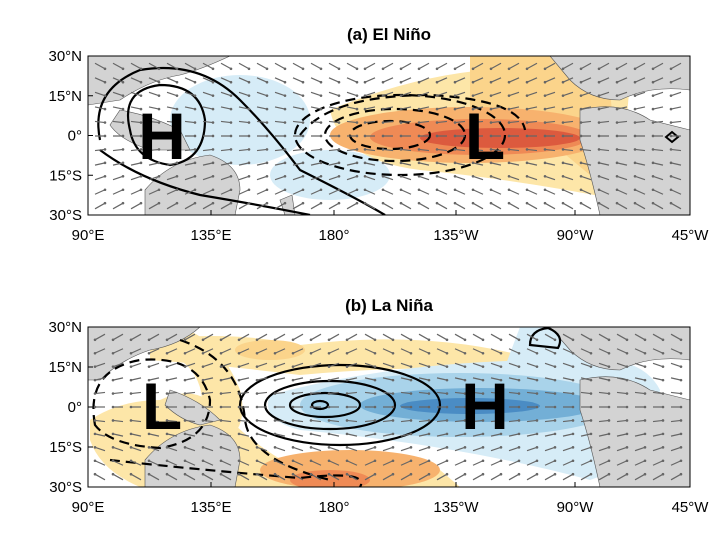 Image resolution: width=728 pixels, height=539 pixels. I want to click on lat-tick-label: 30°S, so click(65, 215).